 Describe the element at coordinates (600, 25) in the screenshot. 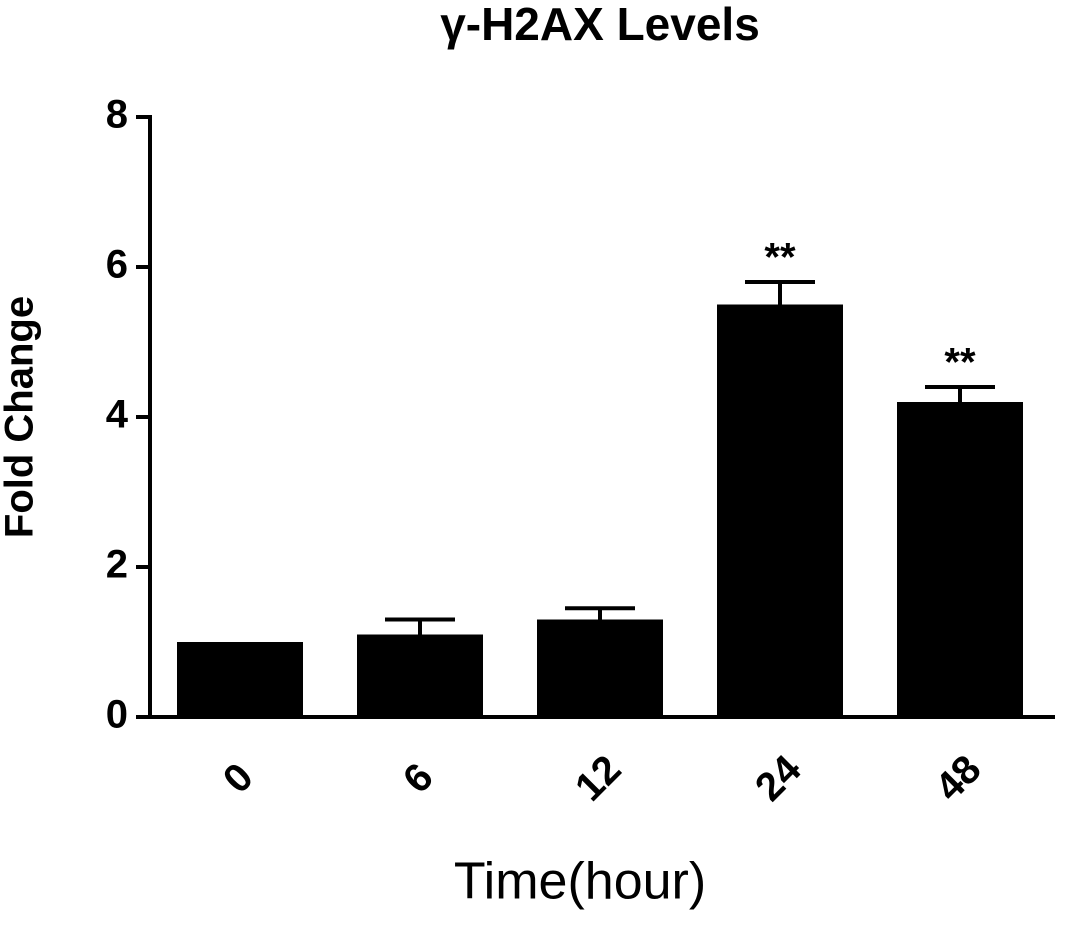

I see `chart-title: γ-H2AX Levels` at that location.